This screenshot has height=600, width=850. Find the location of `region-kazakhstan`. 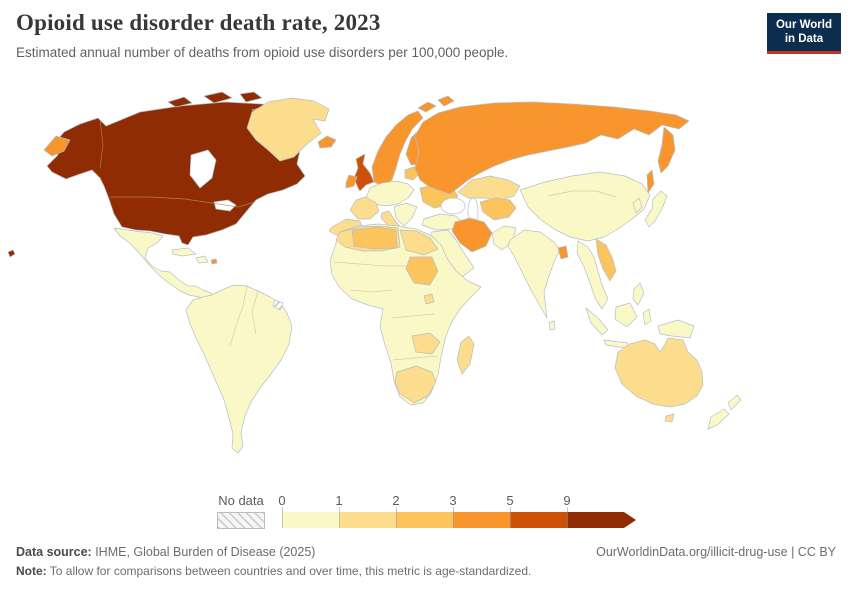

region-kazakhstan is located at coordinates (489, 188).